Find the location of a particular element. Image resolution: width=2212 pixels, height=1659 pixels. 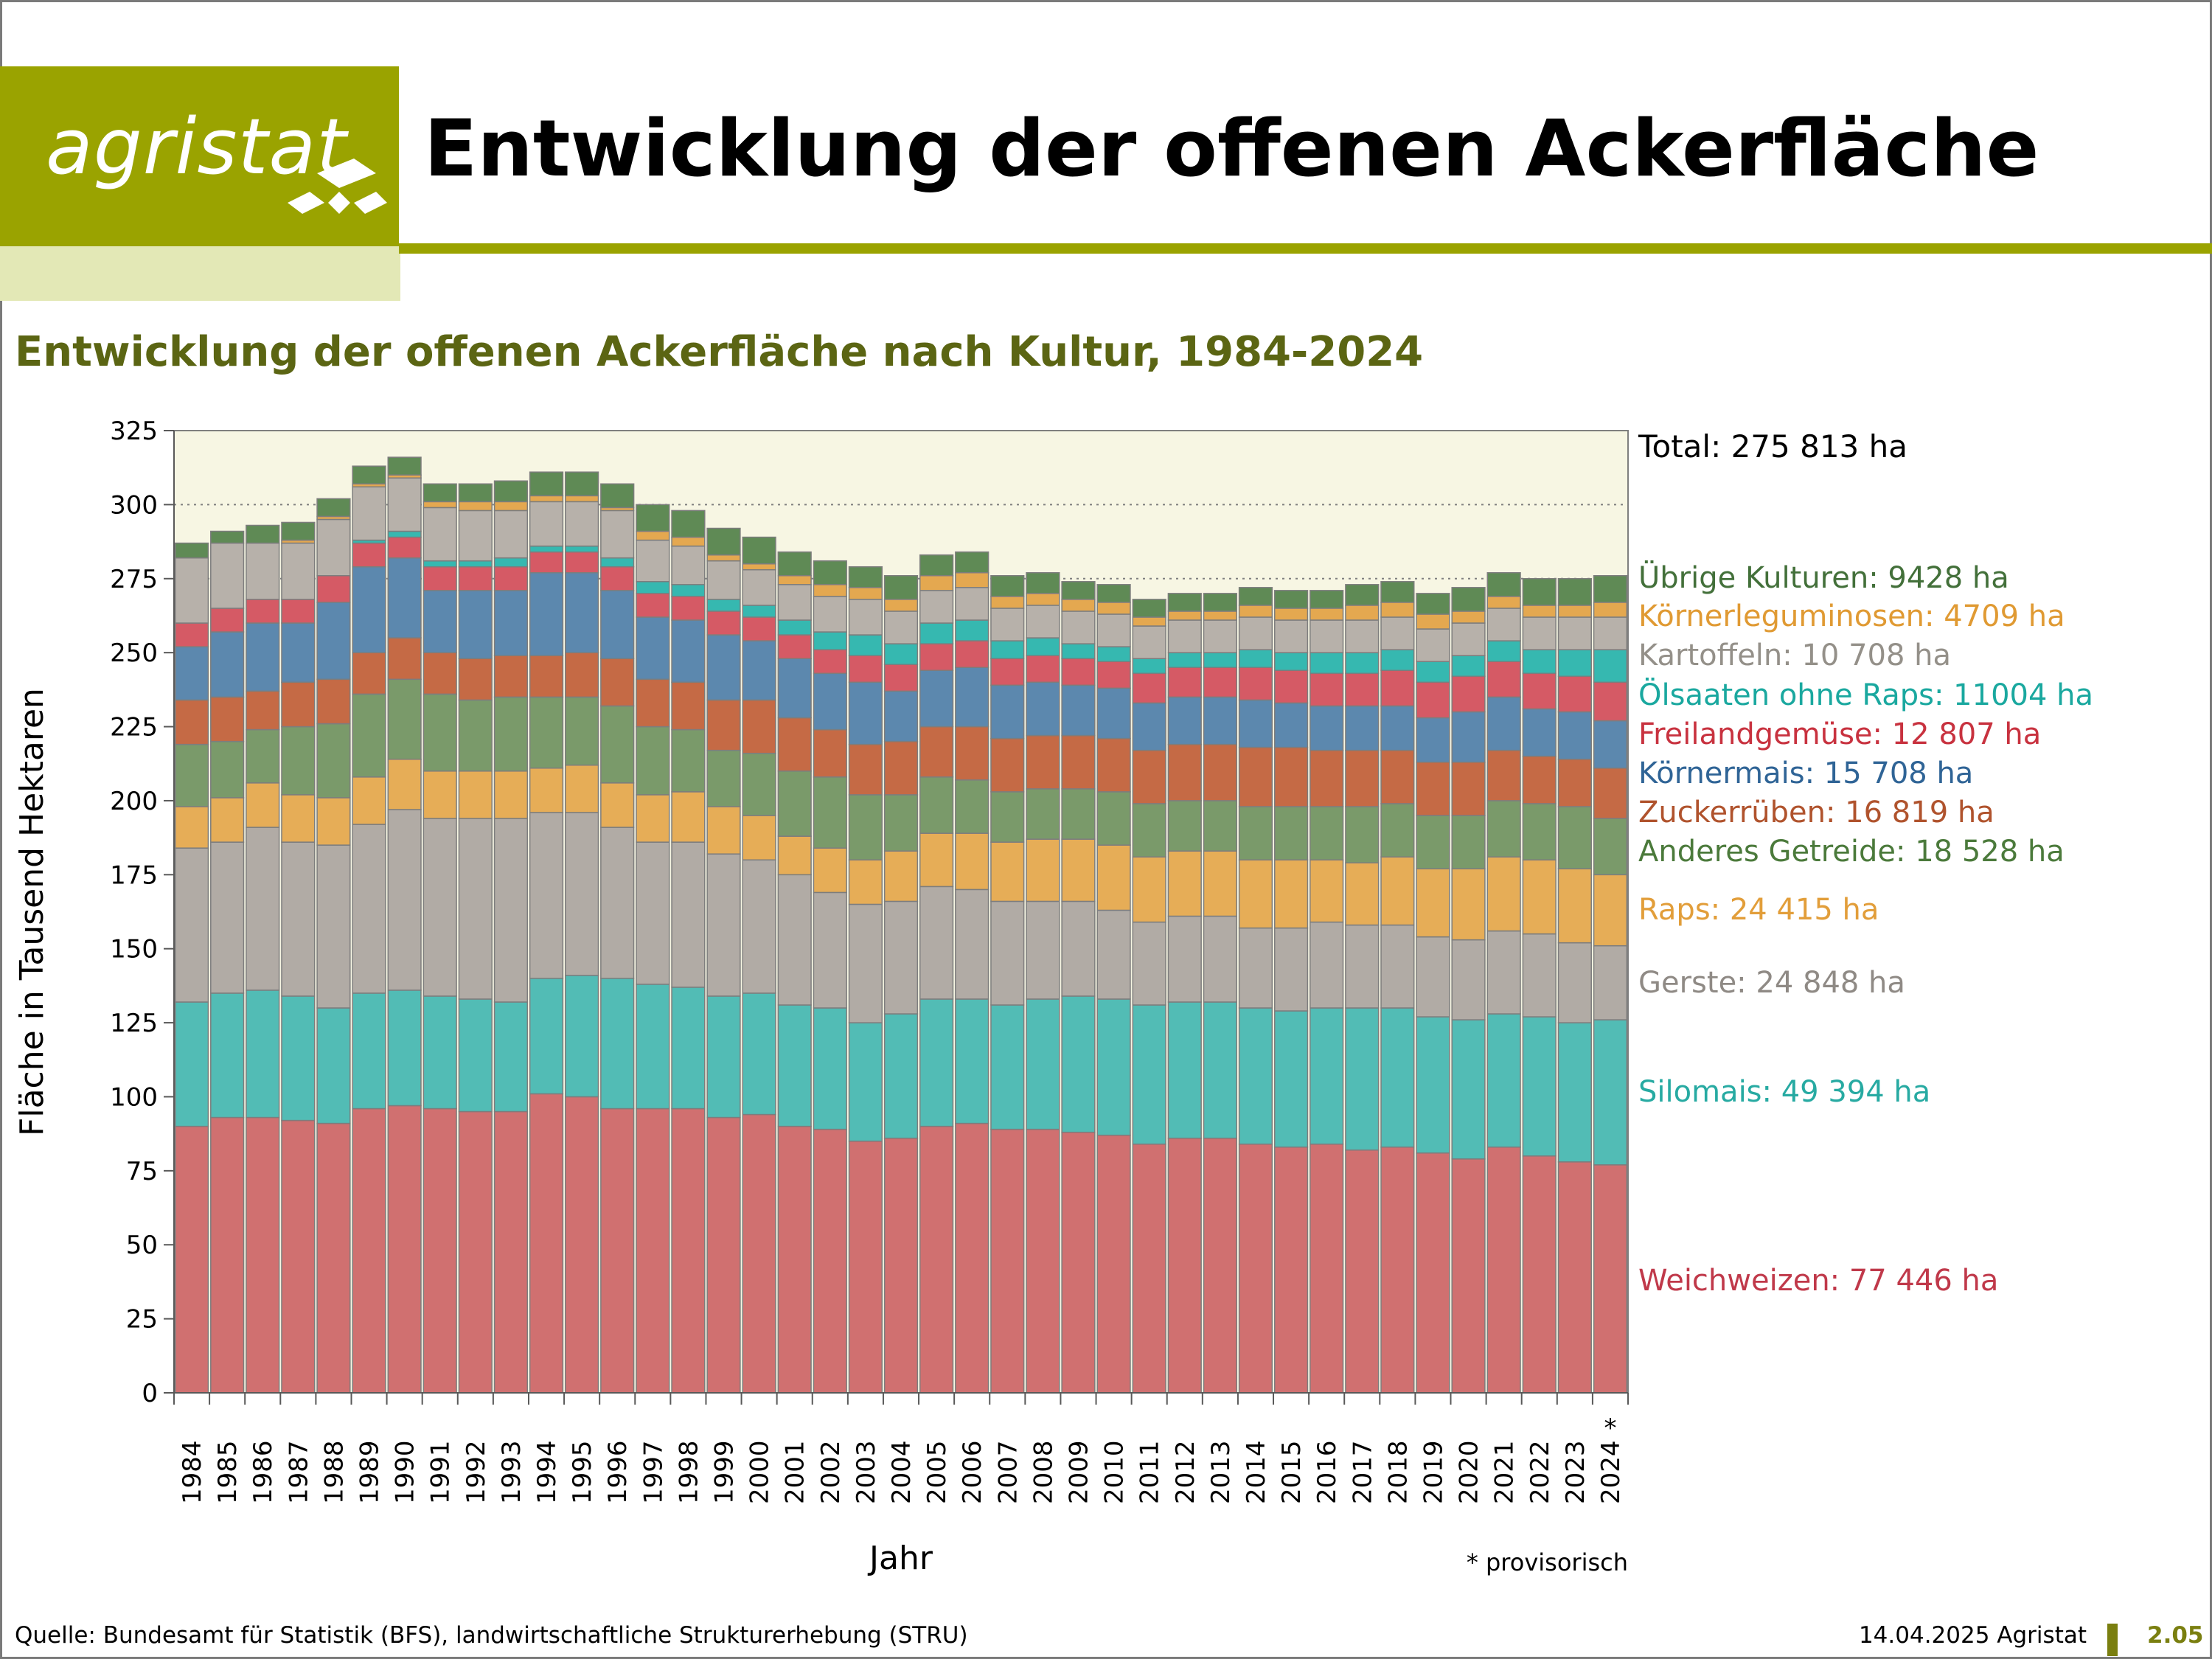

x-tick-label: 2006 is located at coordinates (972, 1472).